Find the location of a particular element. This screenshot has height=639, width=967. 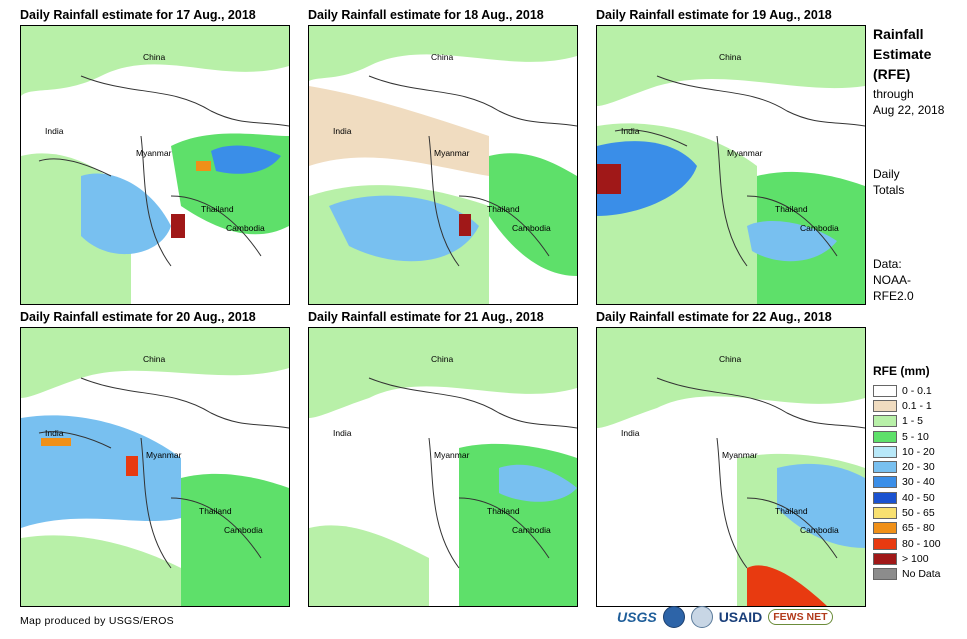

rainfall-map-22aug is located at coordinates (731, 467).